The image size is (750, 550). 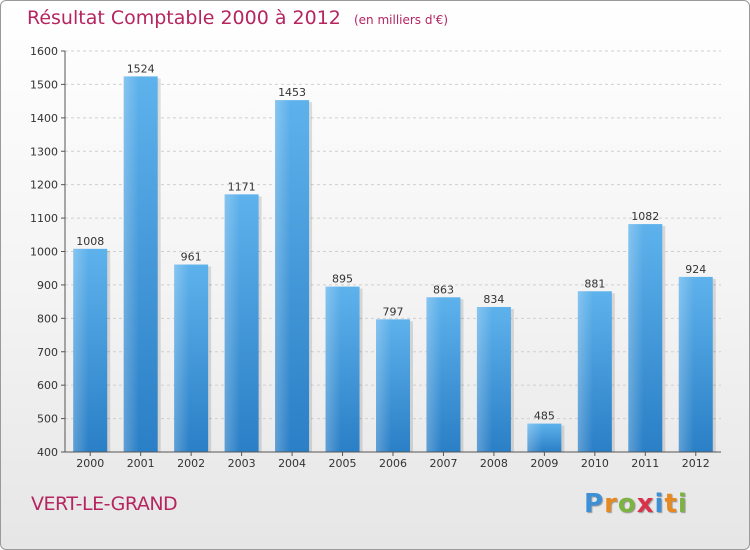 What do you see at coordinates (141, 68) in the screenshot?
I see `bar-value-label: 1524` at bounding box center [141, 68].